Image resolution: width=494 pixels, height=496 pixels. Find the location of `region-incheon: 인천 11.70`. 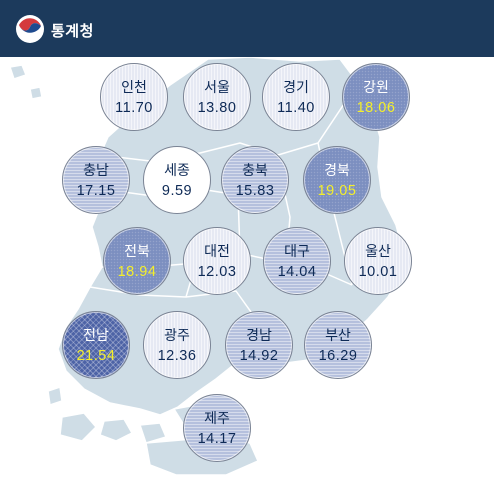

region-incheon: 인천 11.70 is located at coordinates (134, 97).